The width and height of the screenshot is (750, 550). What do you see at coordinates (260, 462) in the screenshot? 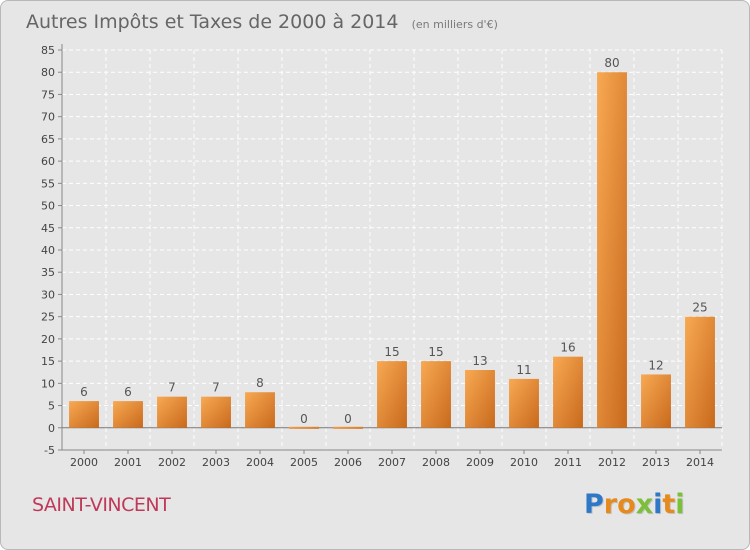
I see `x-tick-label: 2004` at bounding box center [260, 462].